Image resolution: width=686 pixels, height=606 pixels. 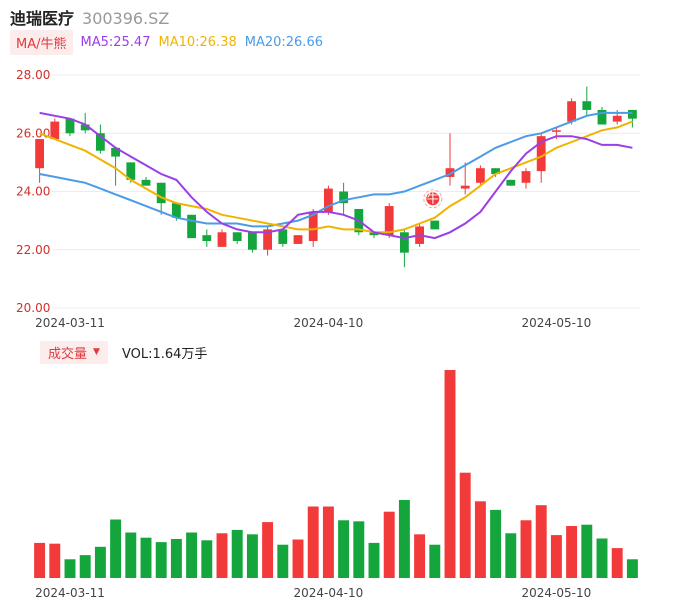 I want to click on bull-signal-icon, so click(x=433, y=199).